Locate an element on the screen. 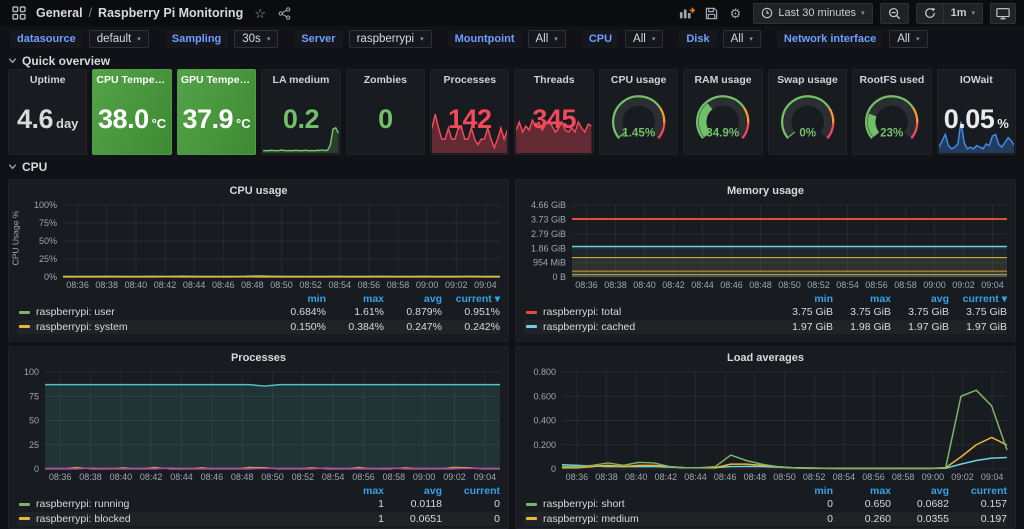 Image resolution: width=1024 pixels, height=529 pixels. stat-panel-title: RootFS used is located at coordinates (892, 80).